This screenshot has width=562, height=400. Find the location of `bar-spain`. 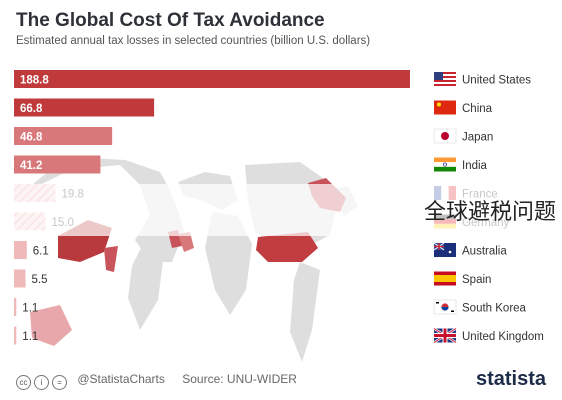

bar-spain is located at coordinates (20, 278).